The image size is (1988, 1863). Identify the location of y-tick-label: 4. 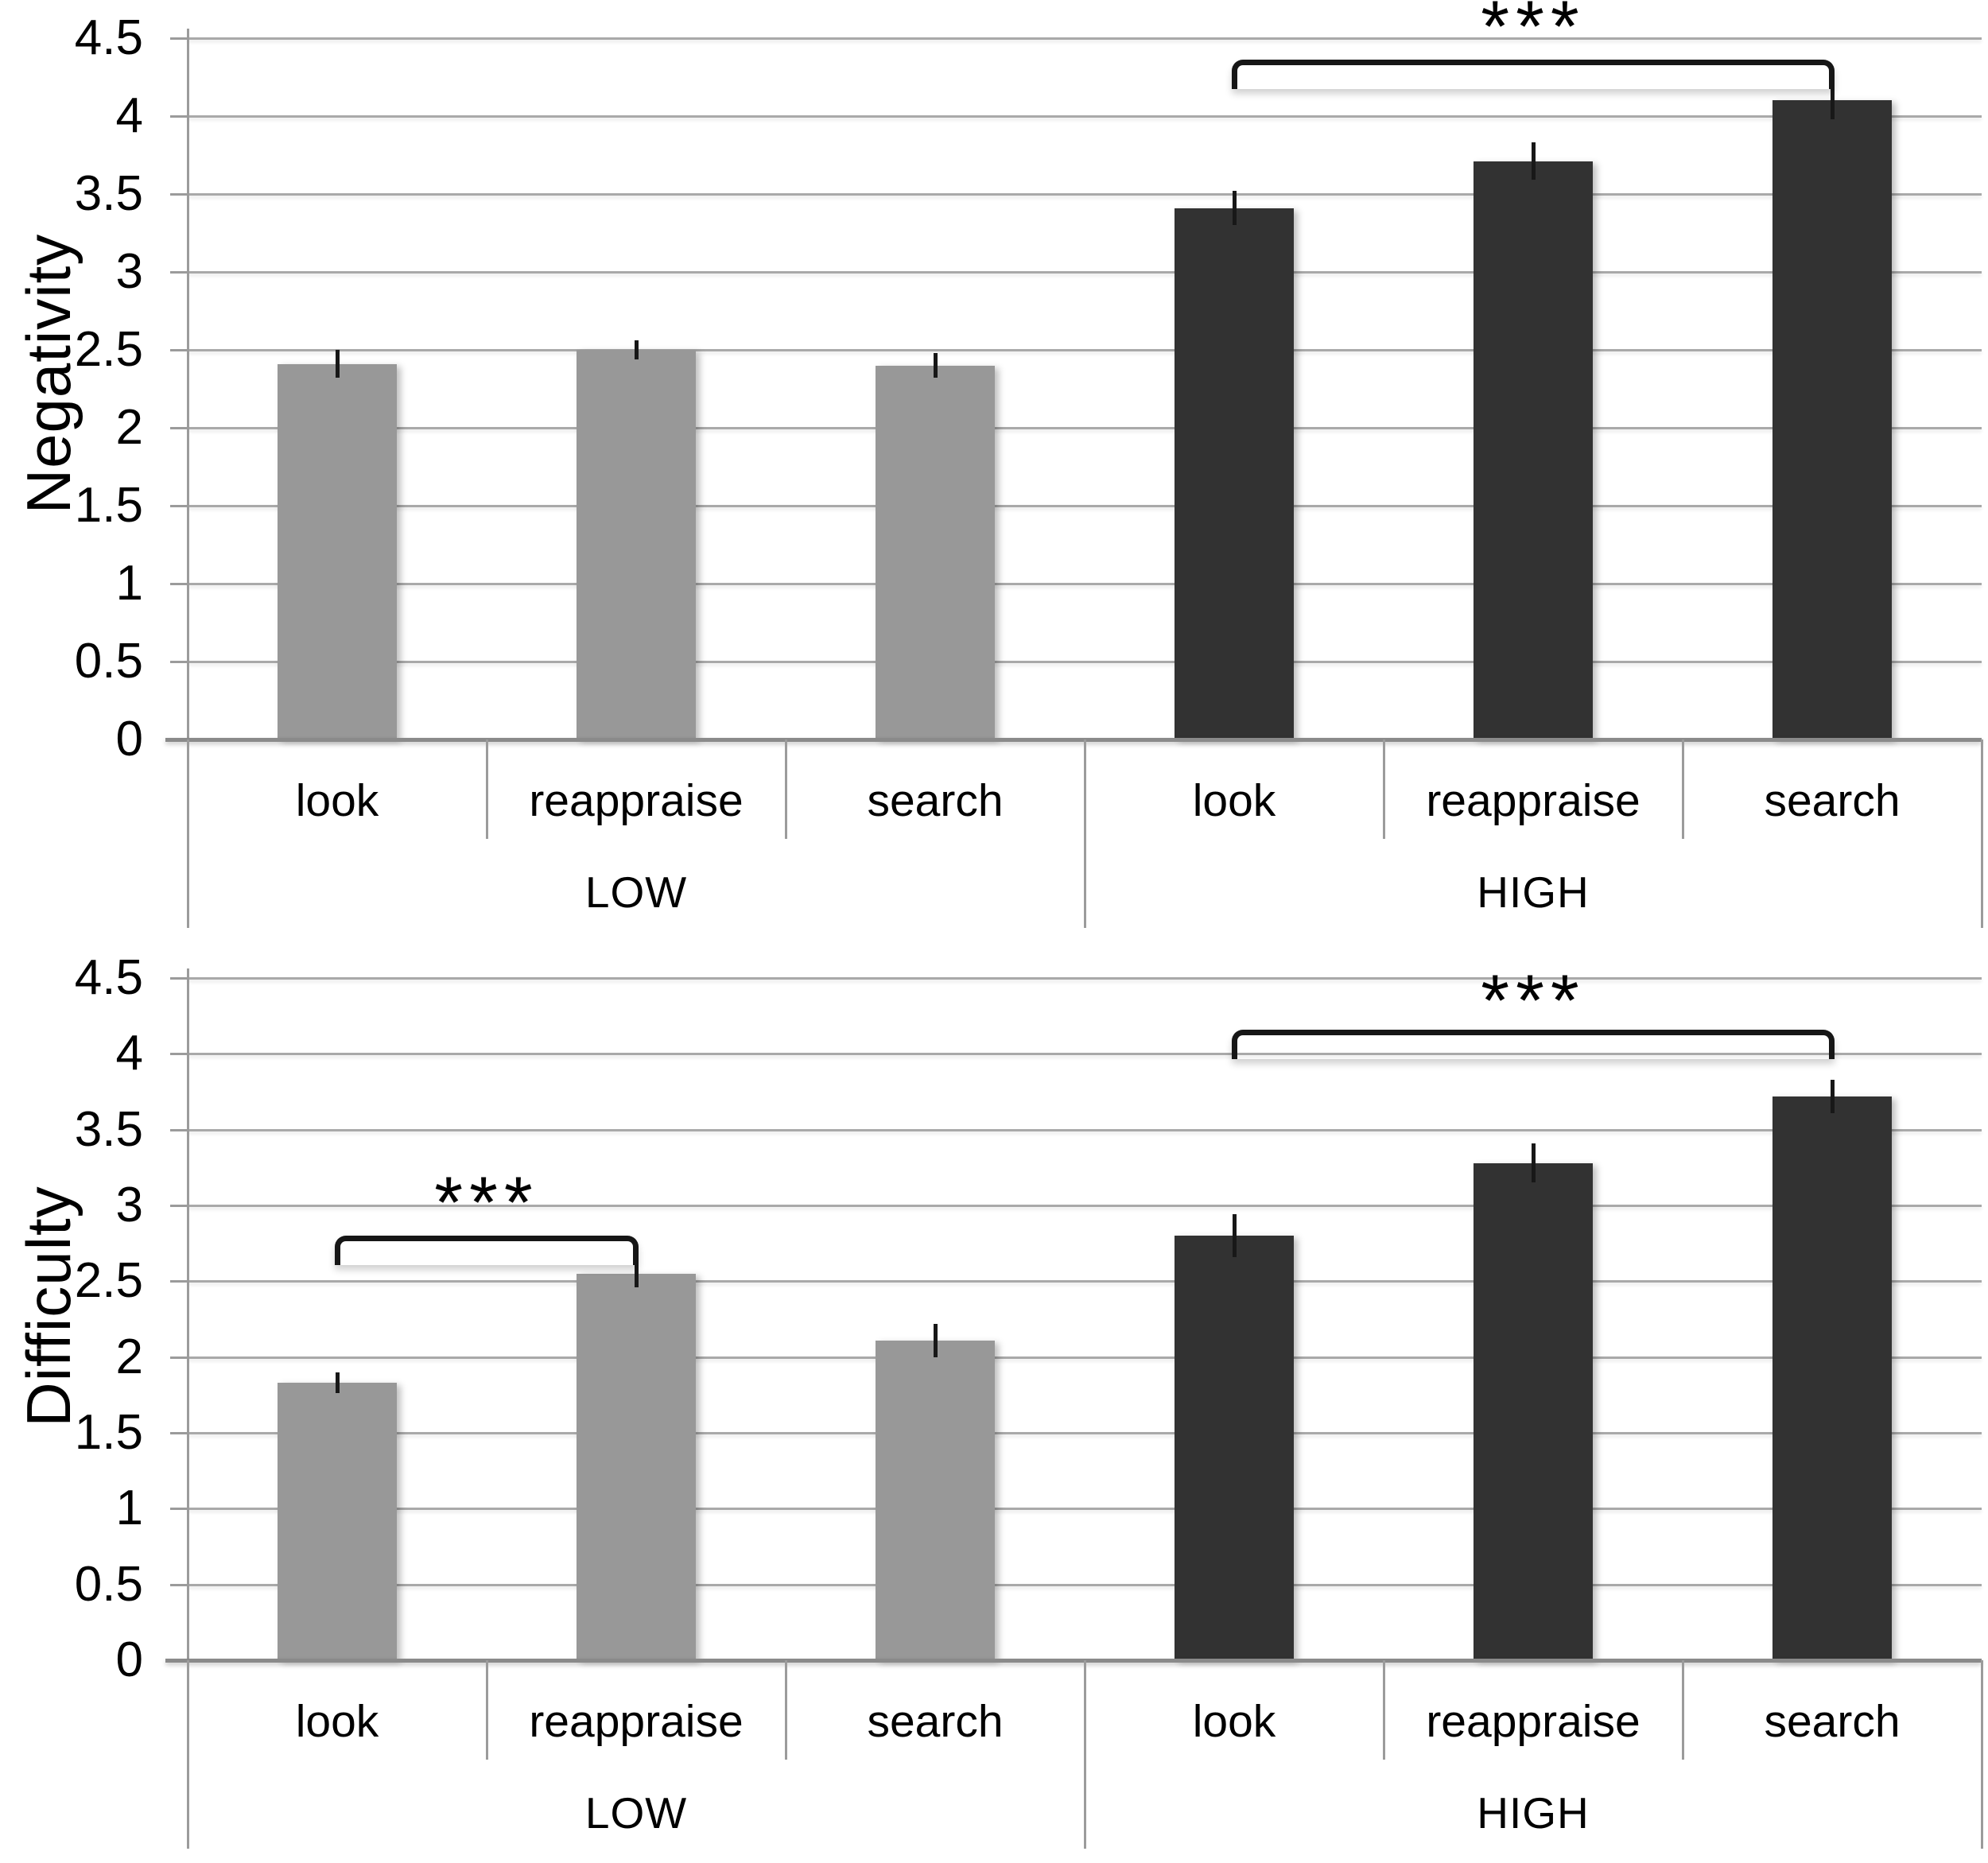
(129, 115).